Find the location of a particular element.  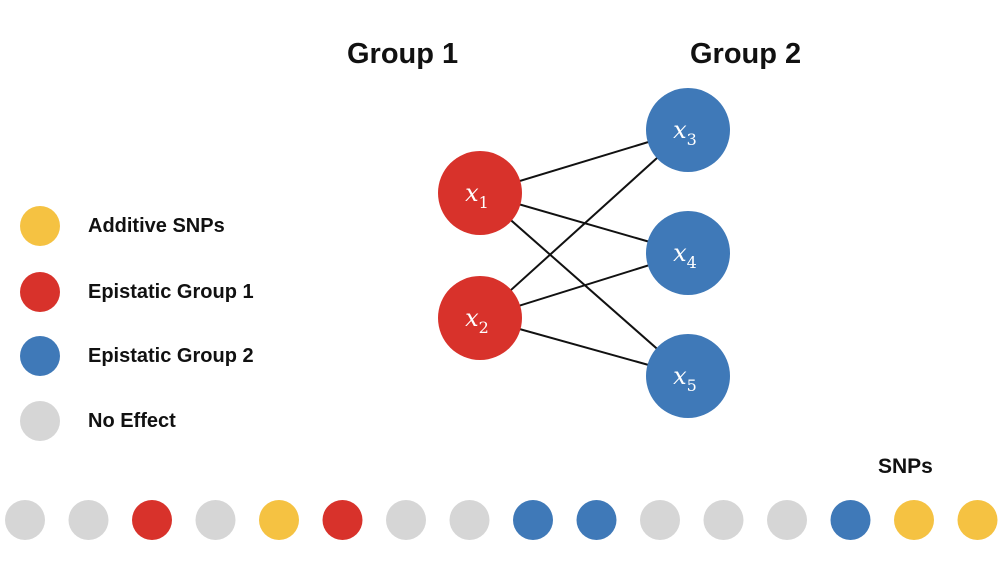

snps-title: SNPs is located at coordinates (905, 466).